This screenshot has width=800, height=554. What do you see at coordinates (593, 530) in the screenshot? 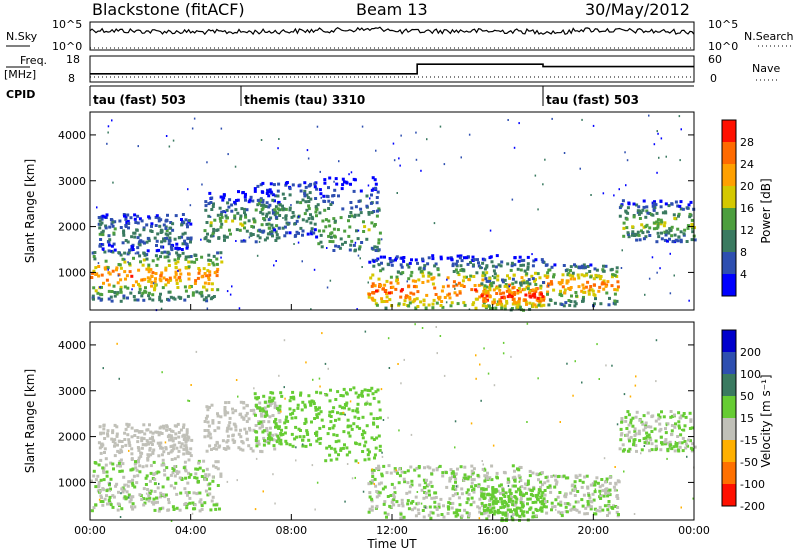
I see `x-tick-label: 20:00` at bounding box center [593, 530].